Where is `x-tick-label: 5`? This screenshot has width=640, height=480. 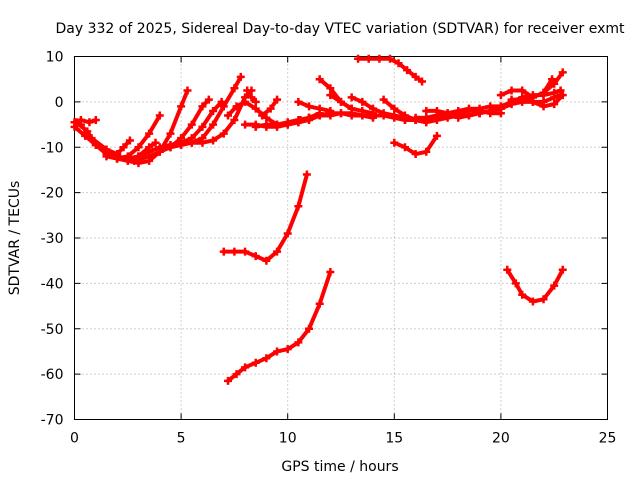
x-tick-label: 5 is located at coordinates (181, 439).